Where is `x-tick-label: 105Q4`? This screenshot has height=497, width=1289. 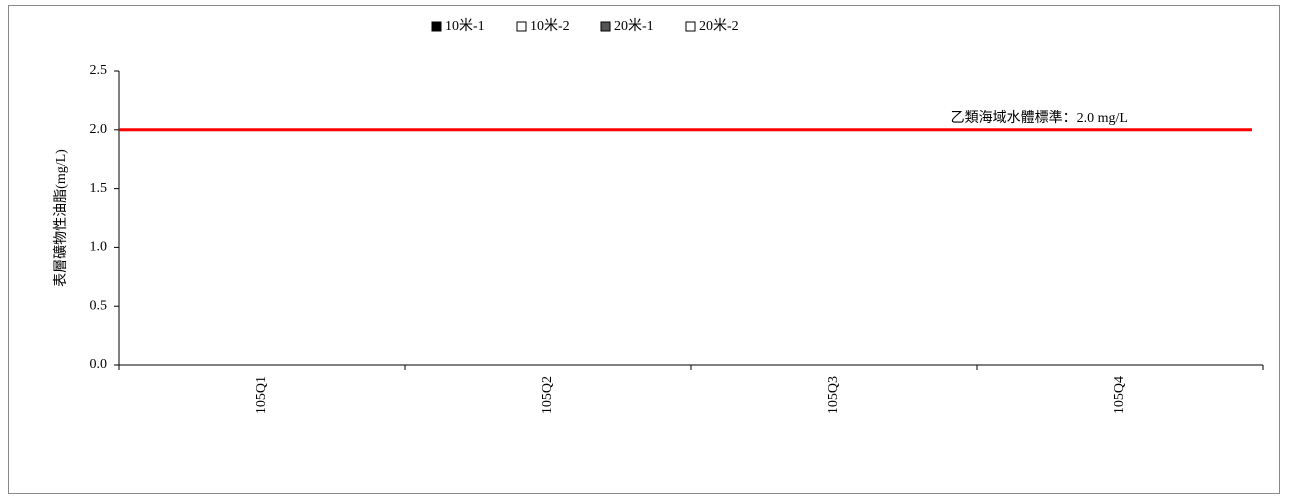 x-tick-label: 105Q4 is located at coordinates (1119, 395).